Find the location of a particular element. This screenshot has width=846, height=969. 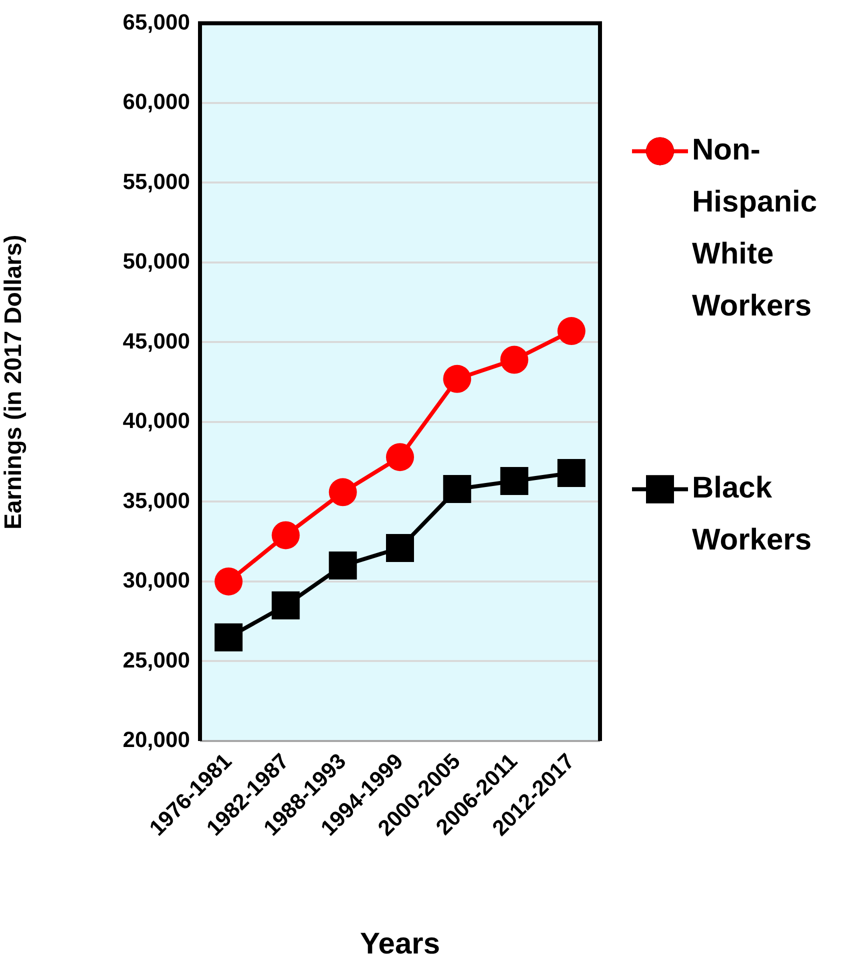

legend-label: Black Workers is located at coordinates (752, 513).